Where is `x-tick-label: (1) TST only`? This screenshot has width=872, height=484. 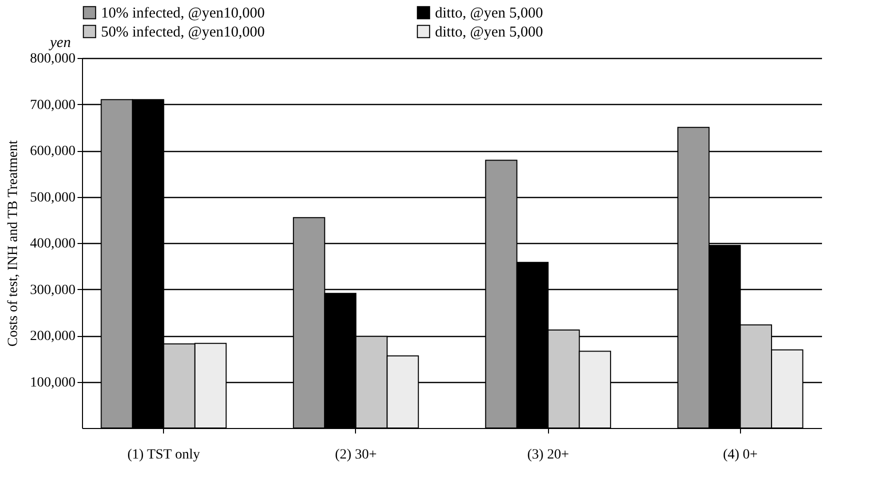
x-tick-label: (1) TST only is located at coordinates (163, 455).